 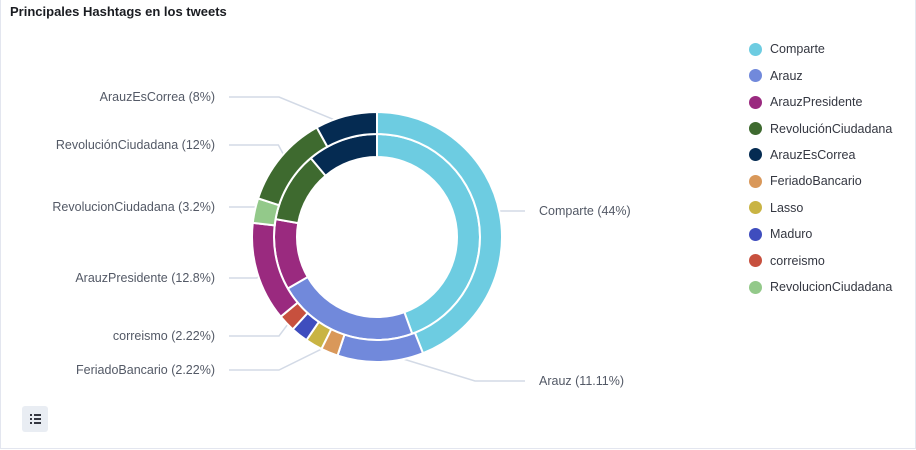 What do you see at coordinates (145, 278) in the screenshot?
I see `slice-label-arauz-presidente: ArauzPresidente (12.8%)` at bounding box center [145, 278].